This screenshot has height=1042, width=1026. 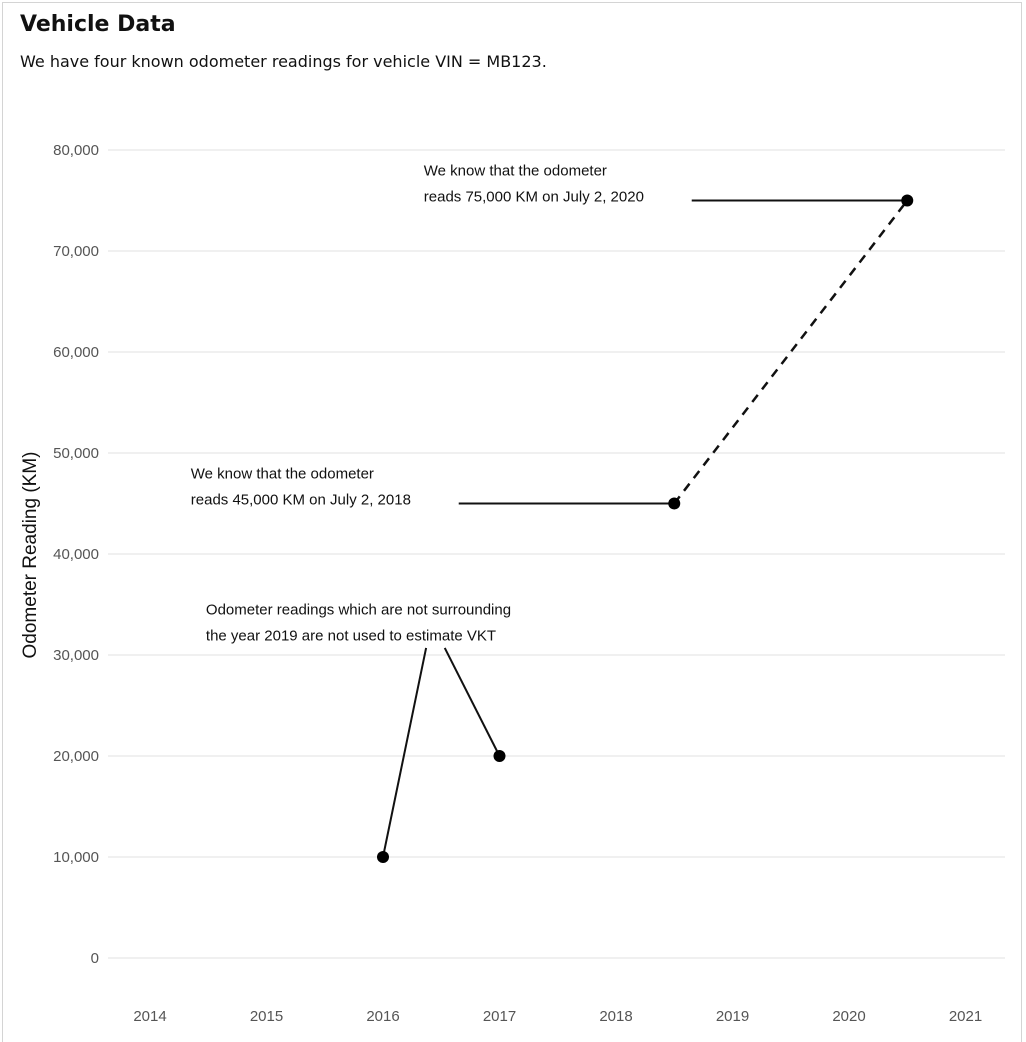 What do you see at coordinates (76, 756) in the screenshot?
I see `y-tick-label: 20,000` at bounding box center [76, 756].